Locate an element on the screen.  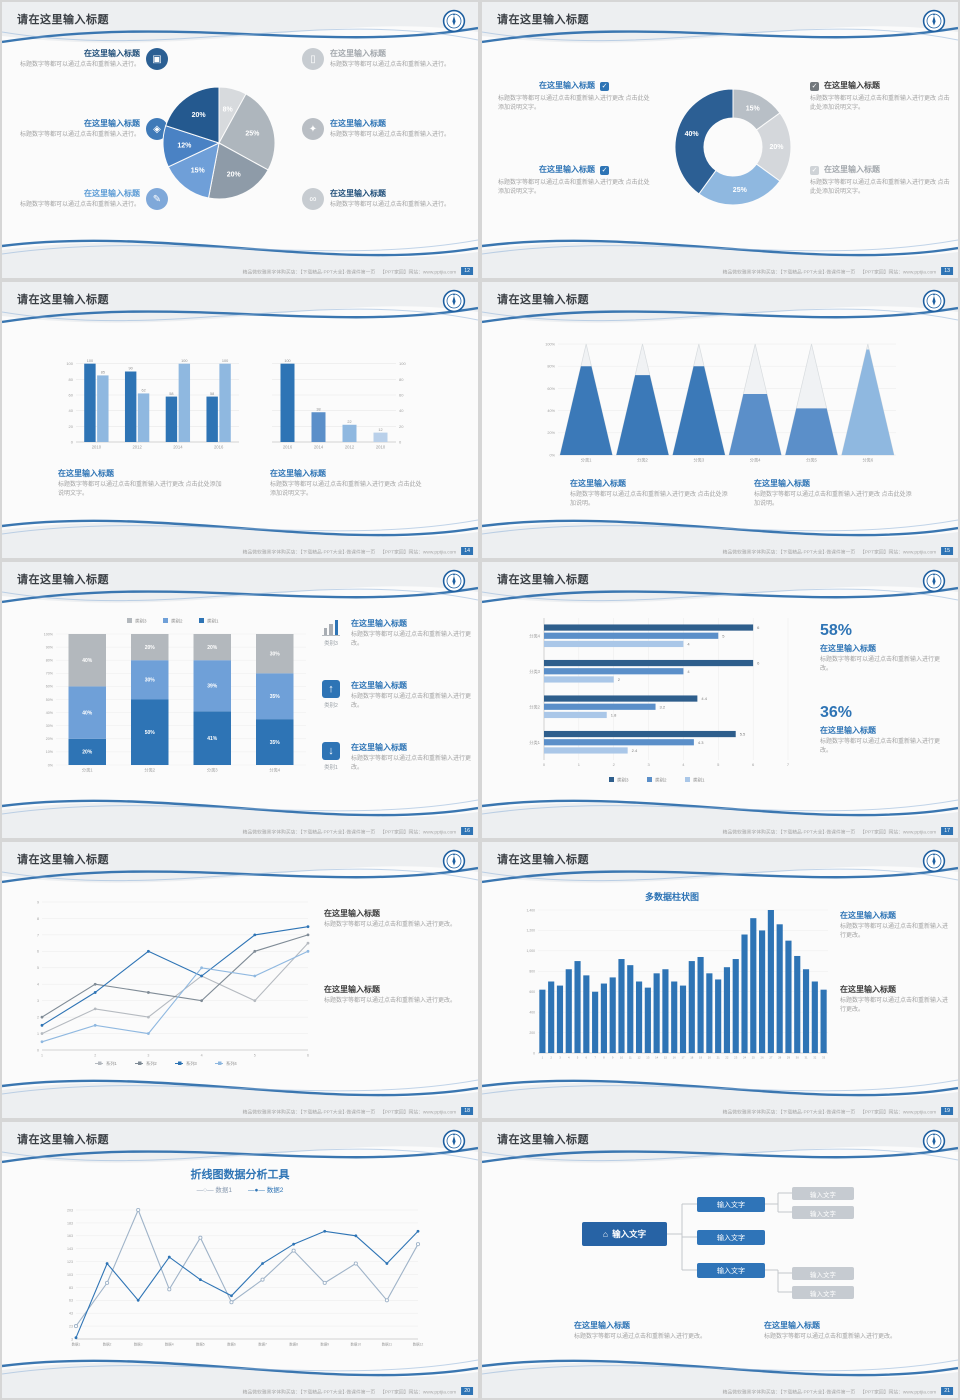
svg-text: 数据4 is located at coordinates (169, 1344).